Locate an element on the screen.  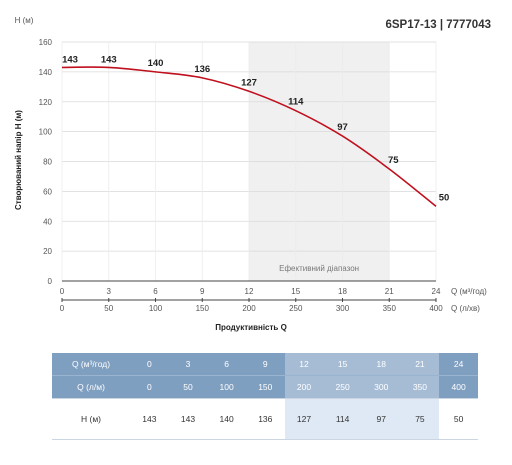
table-cell: 140 is located at coordinates (226, 419).